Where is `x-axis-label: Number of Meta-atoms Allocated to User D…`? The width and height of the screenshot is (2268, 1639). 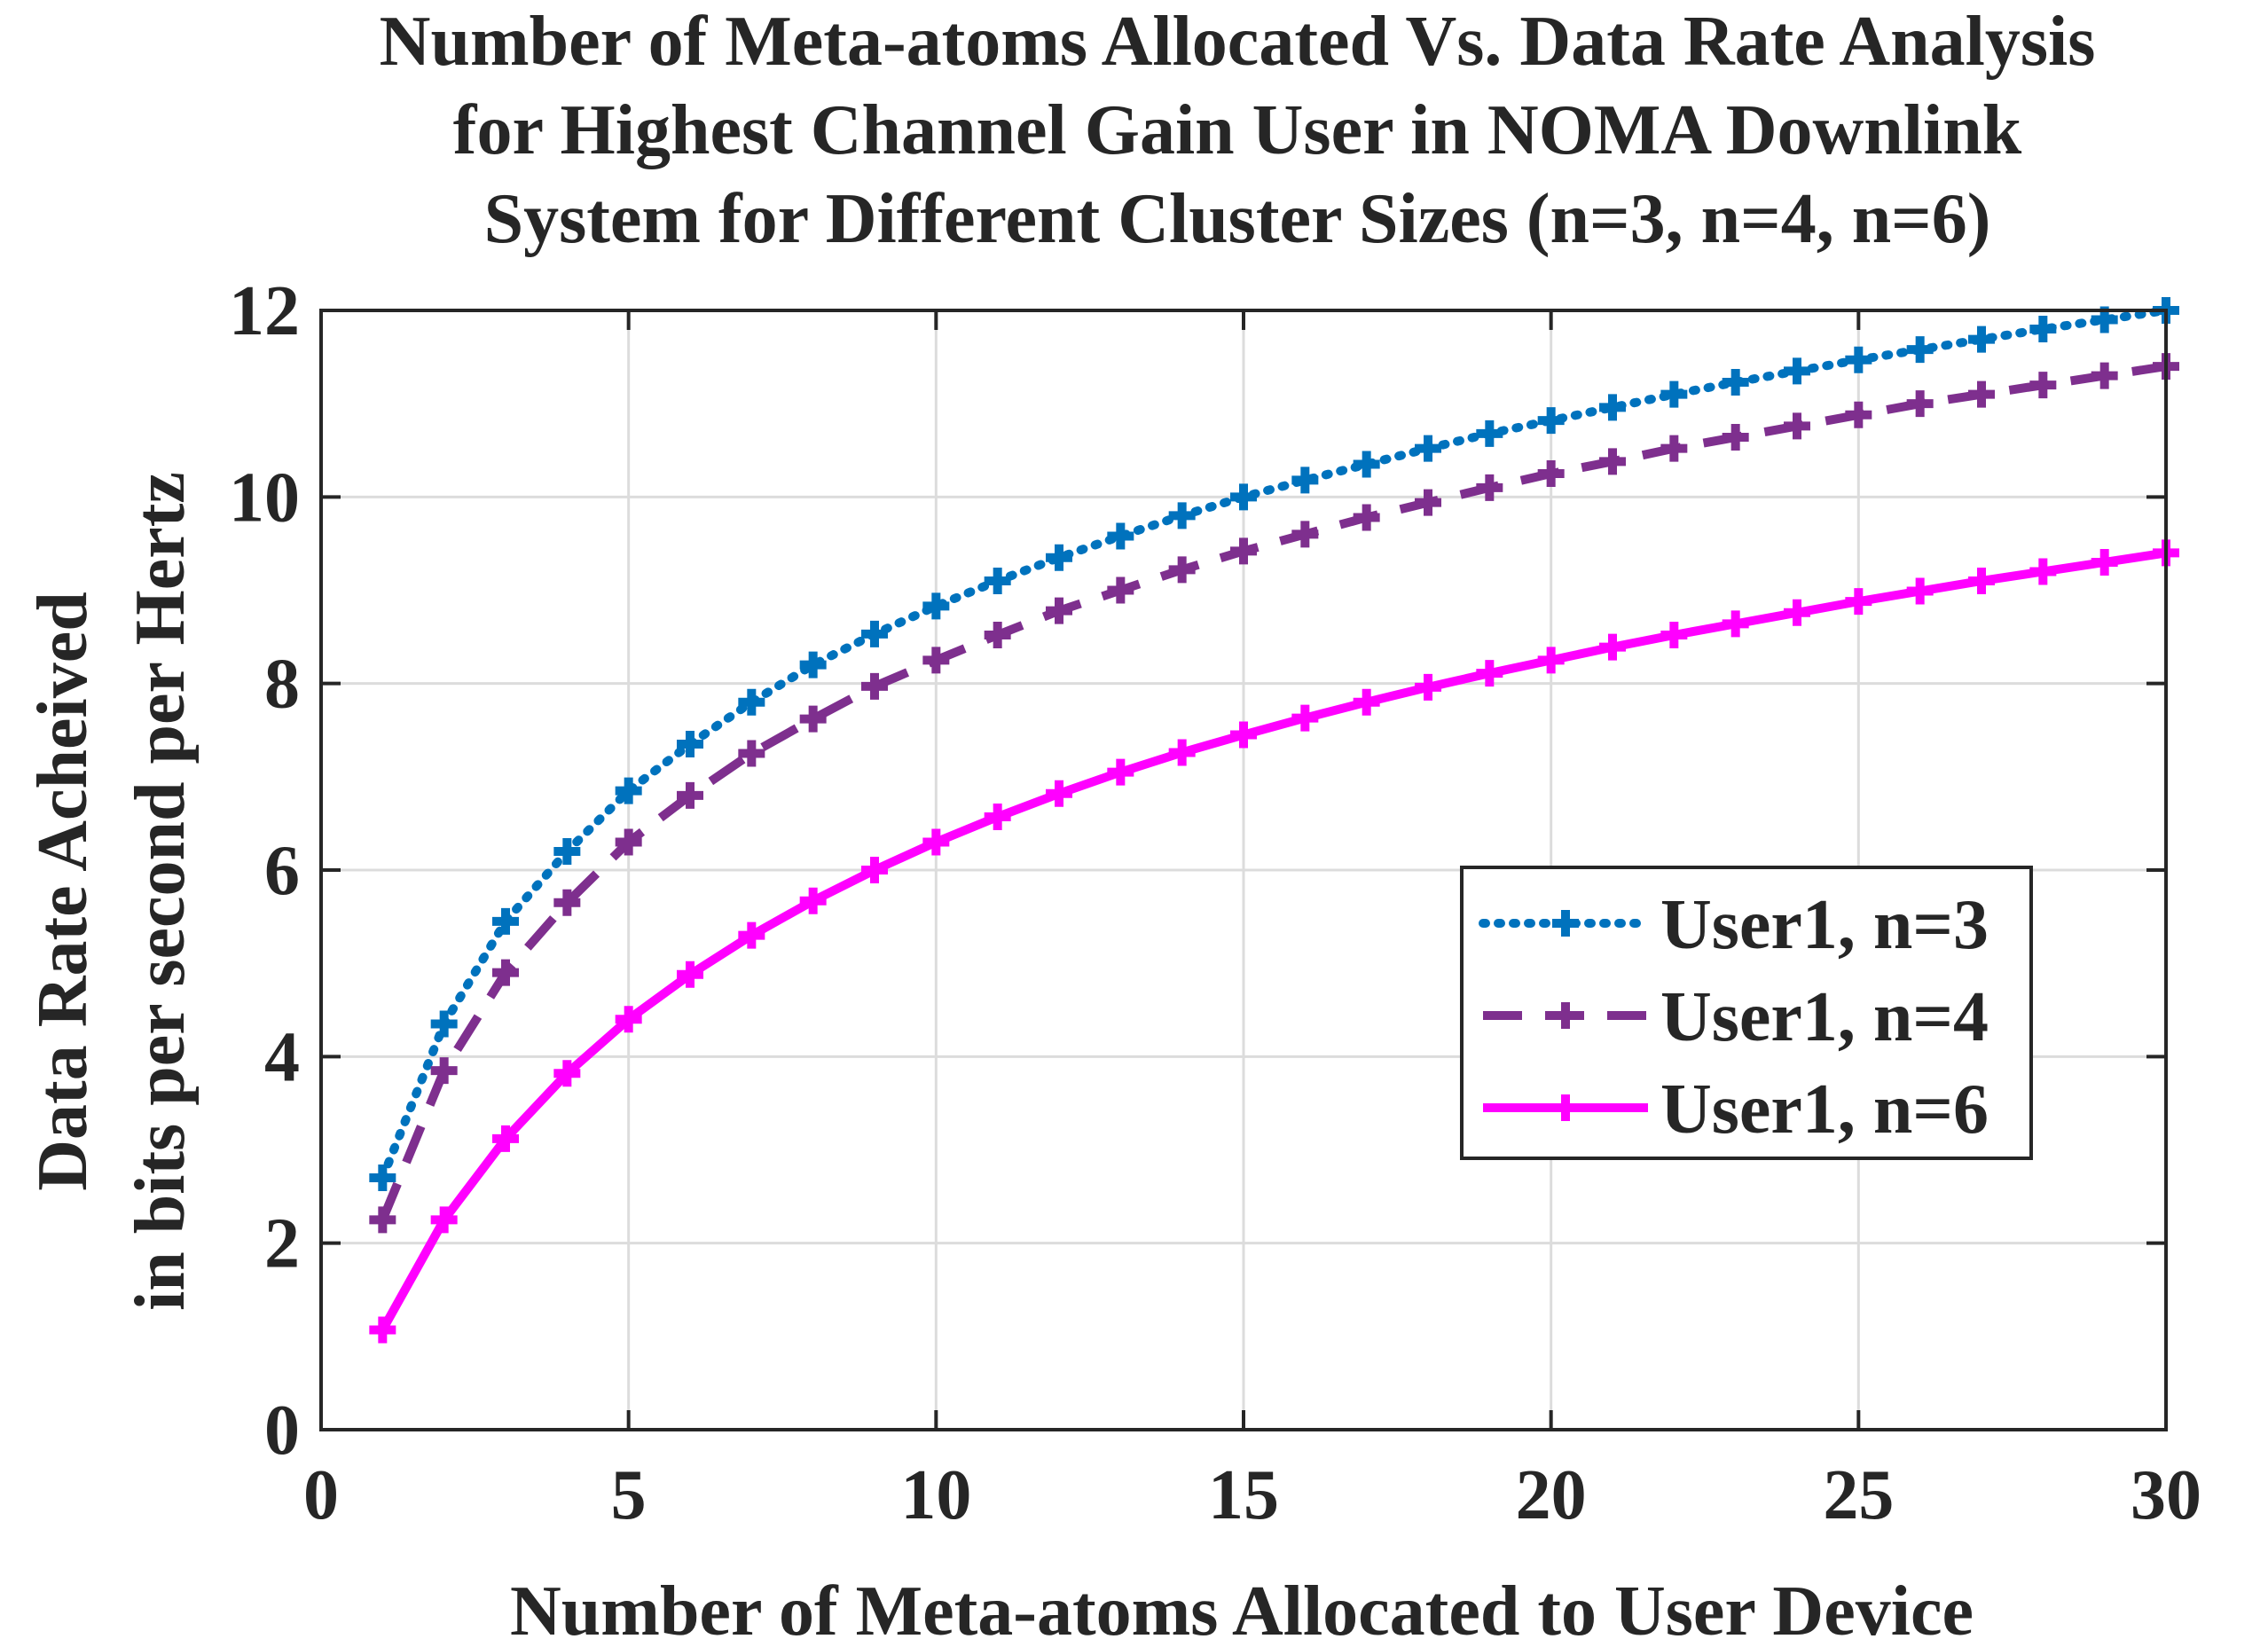 x-axis-label: Number of Meta-atoms Allocated to User D… is located at coordinates (1242, 1605).